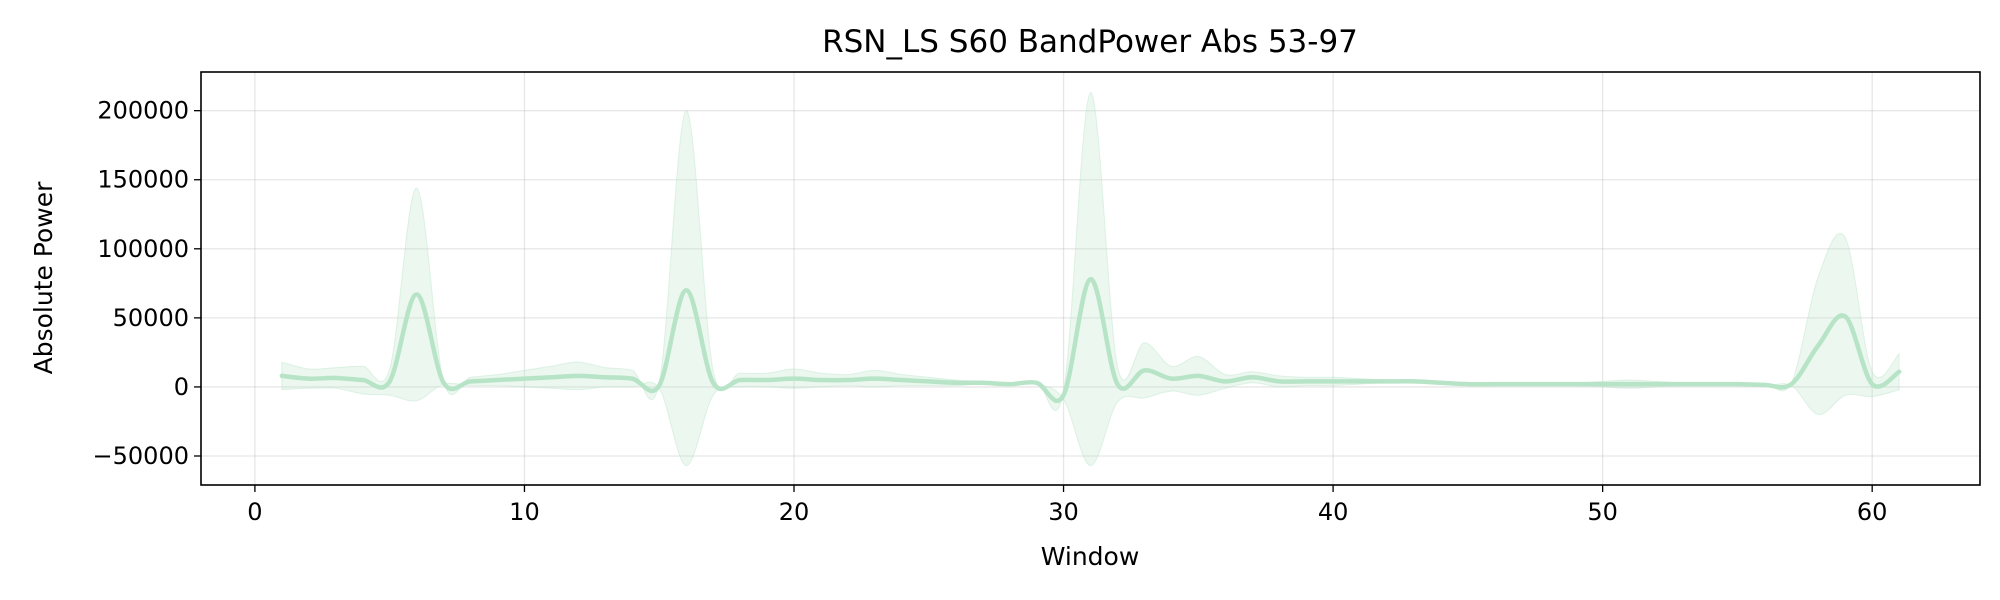 This screenshot has height=600, width=2000. What do you see at coordinates (1063, 512) in the screenshot?
I see `x-tick-label: 30` at bounding box center [1063, 512].